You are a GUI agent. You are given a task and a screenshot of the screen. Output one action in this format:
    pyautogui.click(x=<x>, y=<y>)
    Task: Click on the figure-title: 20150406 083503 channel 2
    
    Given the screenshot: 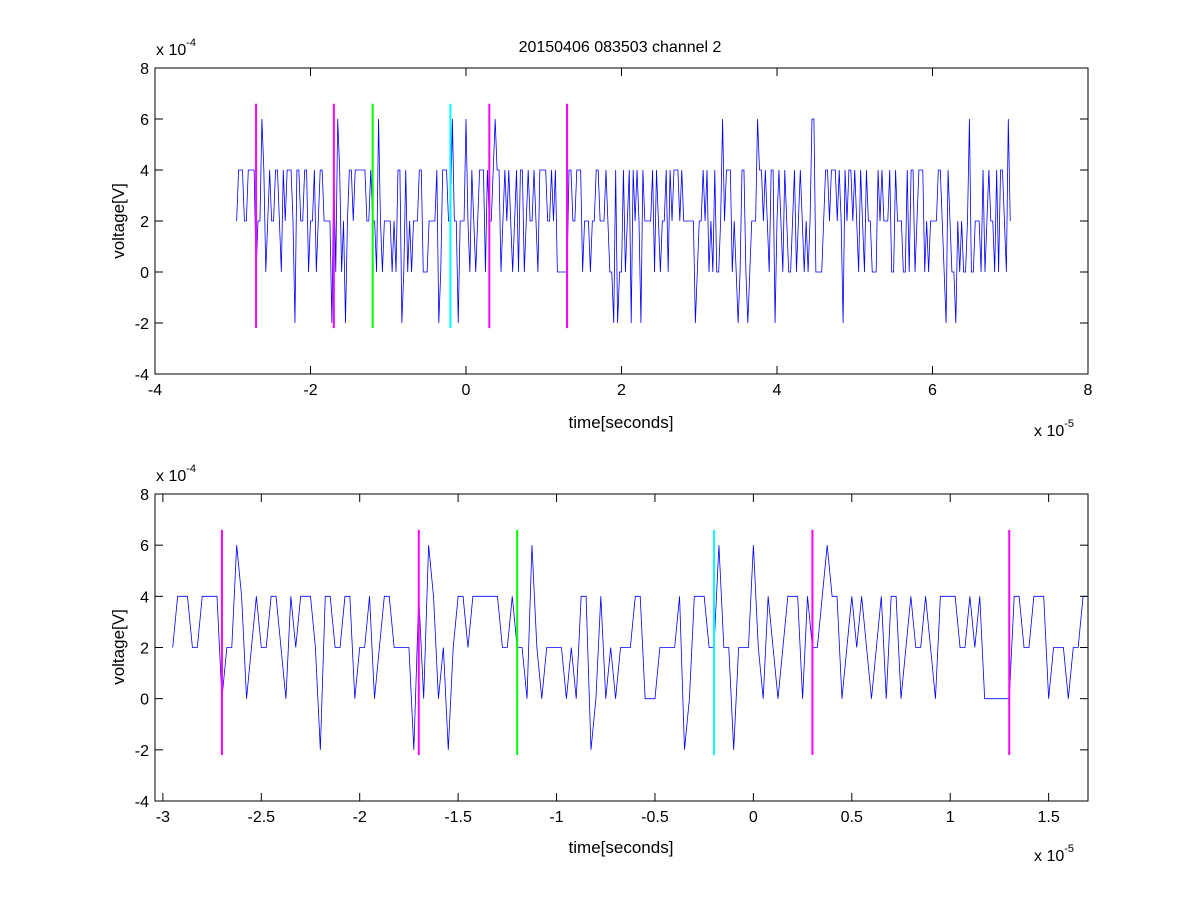 What is the action you would take?
    pyautogui.click(x=620, y=47)
    